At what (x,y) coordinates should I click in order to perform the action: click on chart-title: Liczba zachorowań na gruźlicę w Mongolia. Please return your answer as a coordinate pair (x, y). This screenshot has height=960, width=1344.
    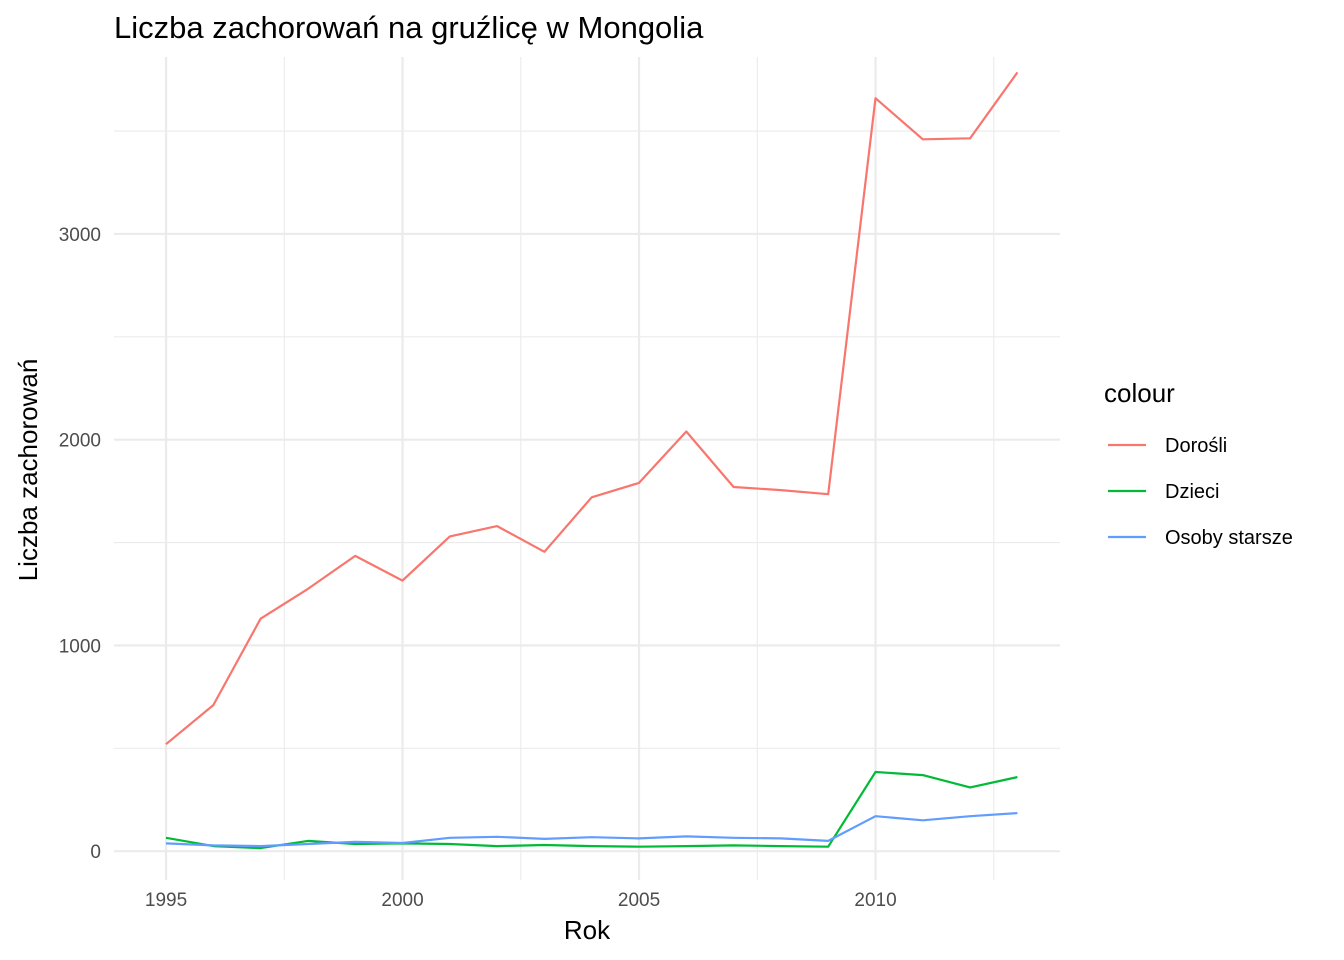
    Looking at the image, I should click on (409, 27).